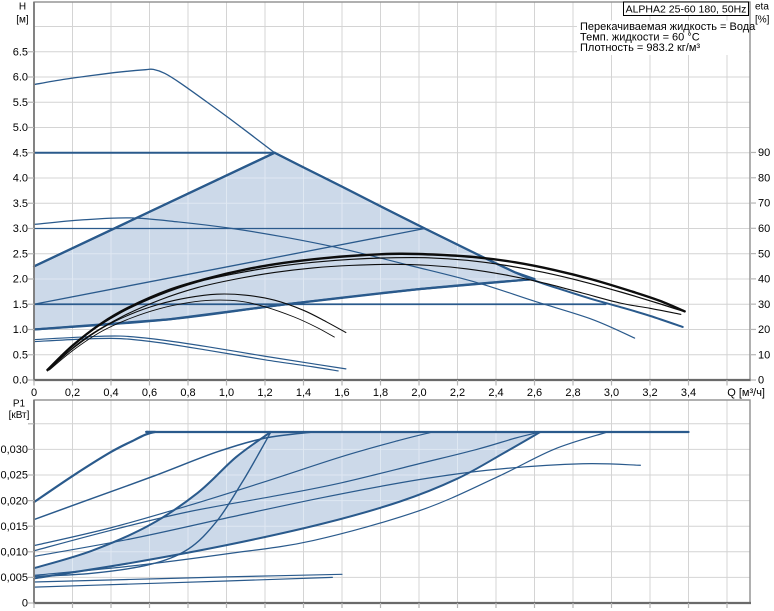 Image resolution: width=774 pixels, height=611 pixels. Describe the element at coordinates (22, 7) in the screenshot. I see `head-axis-symbol: H` at that location.